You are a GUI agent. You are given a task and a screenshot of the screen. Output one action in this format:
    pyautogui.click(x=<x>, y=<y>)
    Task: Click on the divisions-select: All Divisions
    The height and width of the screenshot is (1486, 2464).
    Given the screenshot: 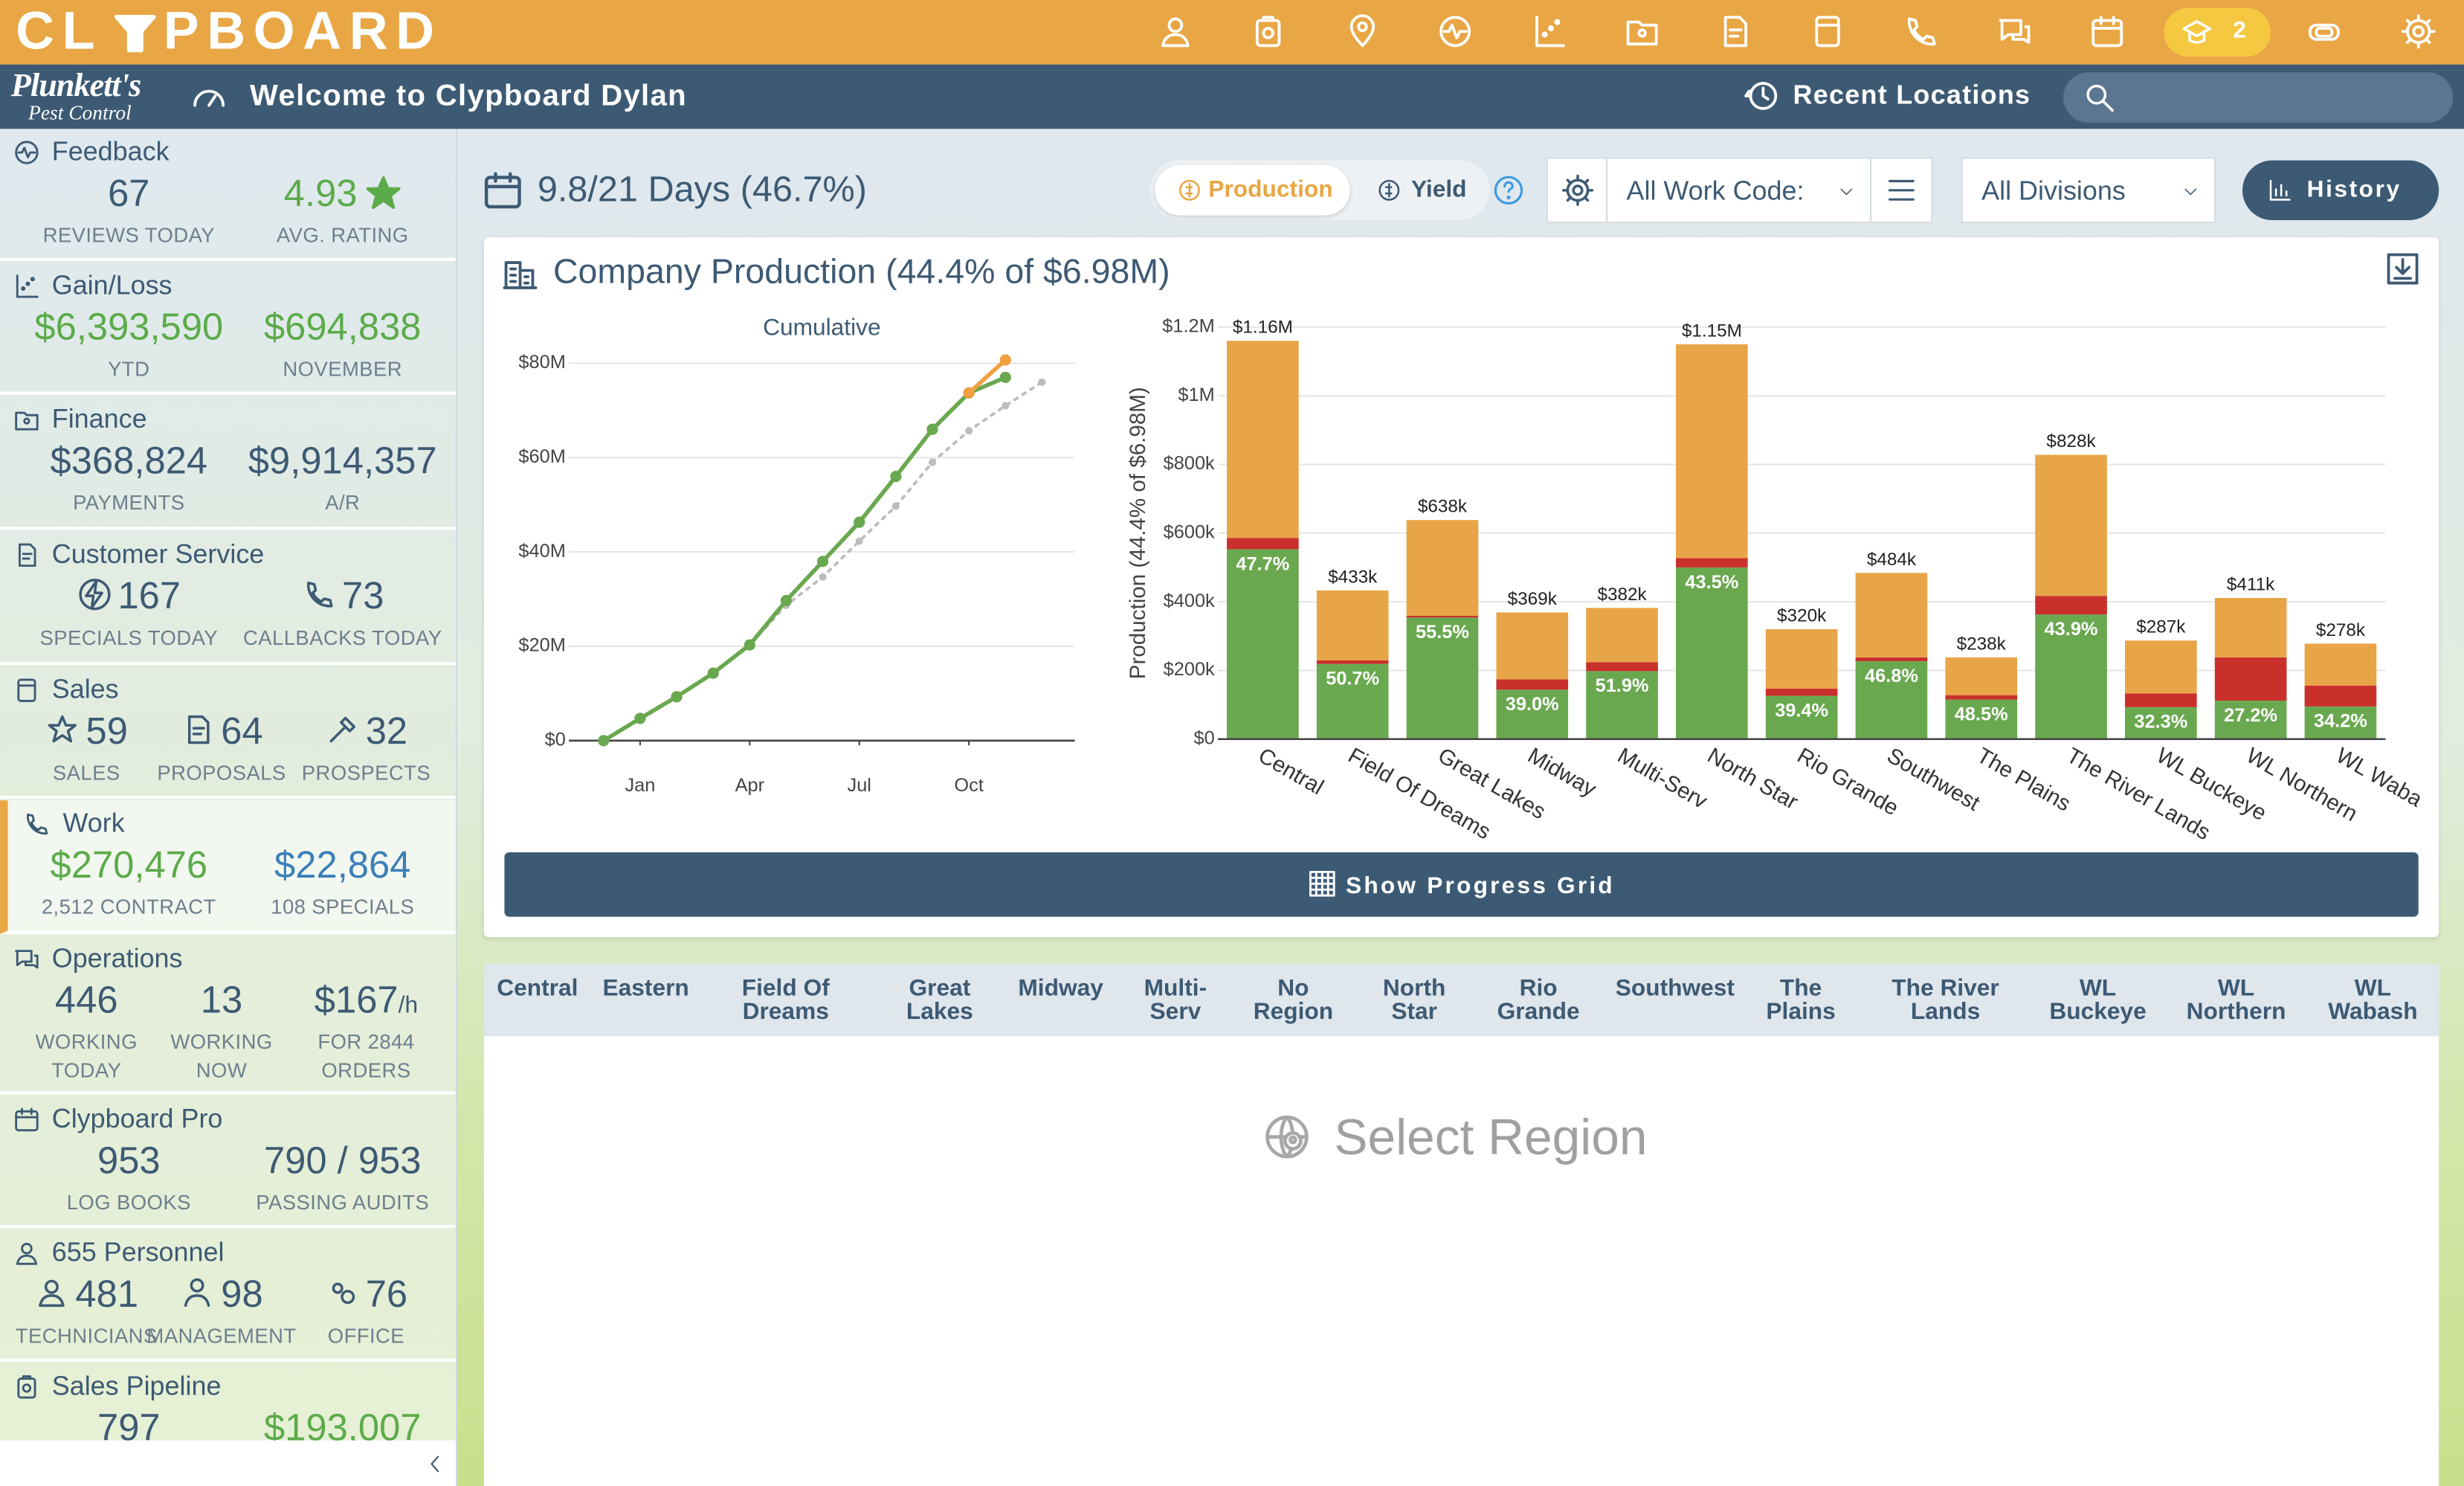 What is the action you would take?
    pyautogui.click(x=2088, y=190)
    